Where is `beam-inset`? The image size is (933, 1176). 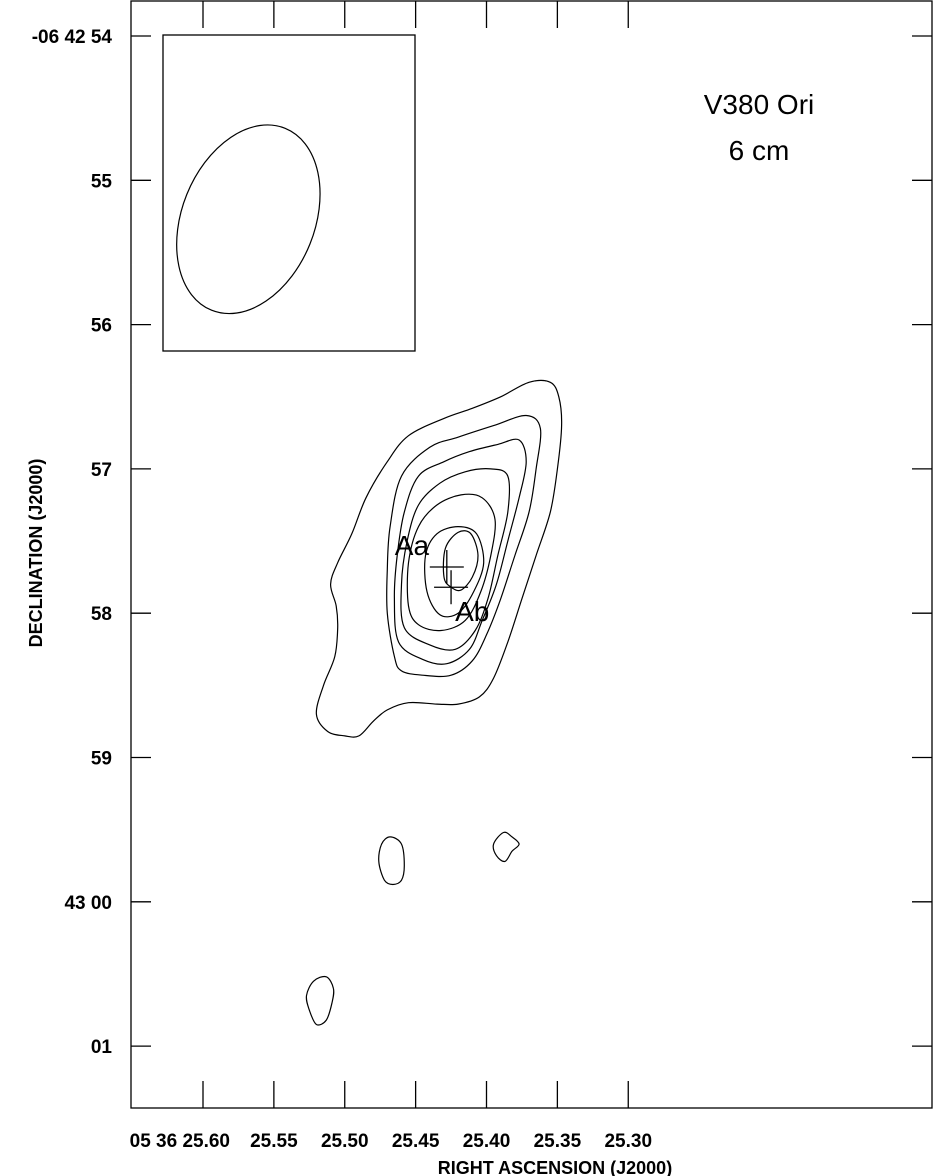 beam-inset is located at coordinates (289, 193).